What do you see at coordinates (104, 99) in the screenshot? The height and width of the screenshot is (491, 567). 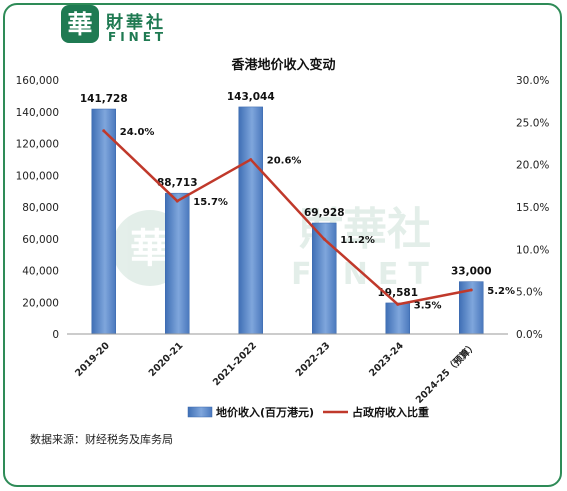 I see `bar-value-label: 141,728` at bounding box center [104, 99].